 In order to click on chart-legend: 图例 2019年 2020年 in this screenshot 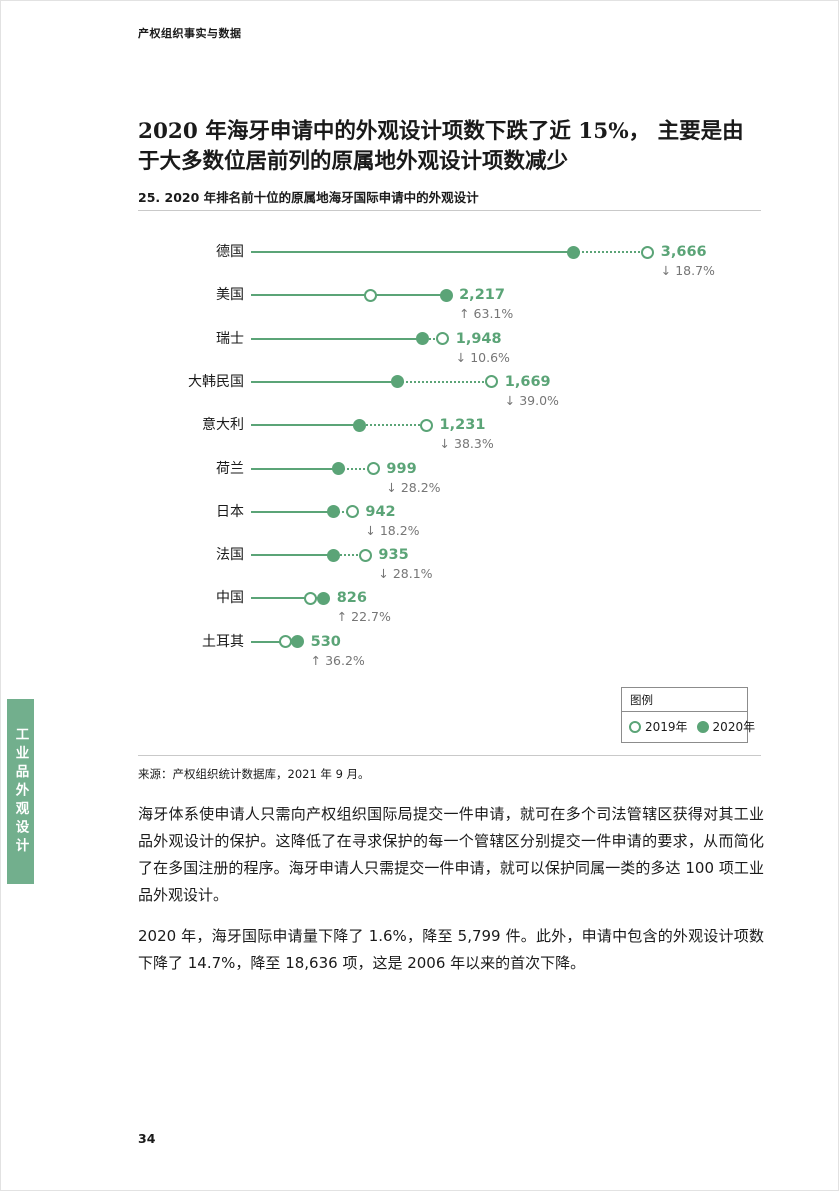, I will do `click(688, 715)`.